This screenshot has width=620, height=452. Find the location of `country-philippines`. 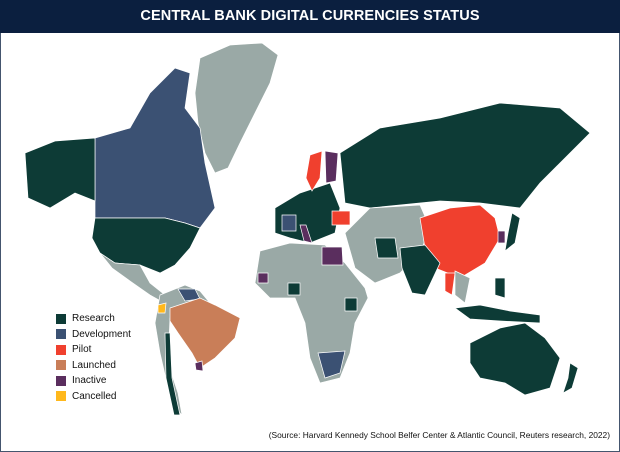

country-philippines is located at coordinates (500, 288).